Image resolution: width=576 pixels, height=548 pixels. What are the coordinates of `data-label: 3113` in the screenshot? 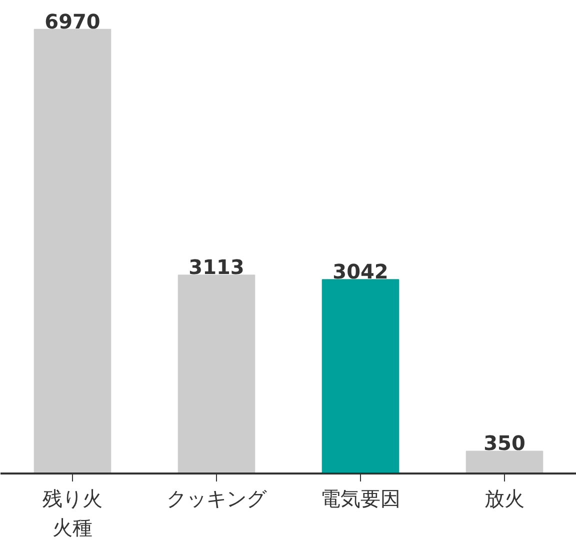 It's located at (216, 267).